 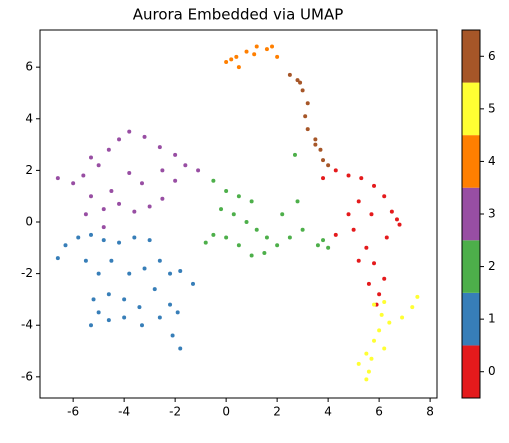 I want to click on x-tick-label: 4, so click(x=328, y=412).